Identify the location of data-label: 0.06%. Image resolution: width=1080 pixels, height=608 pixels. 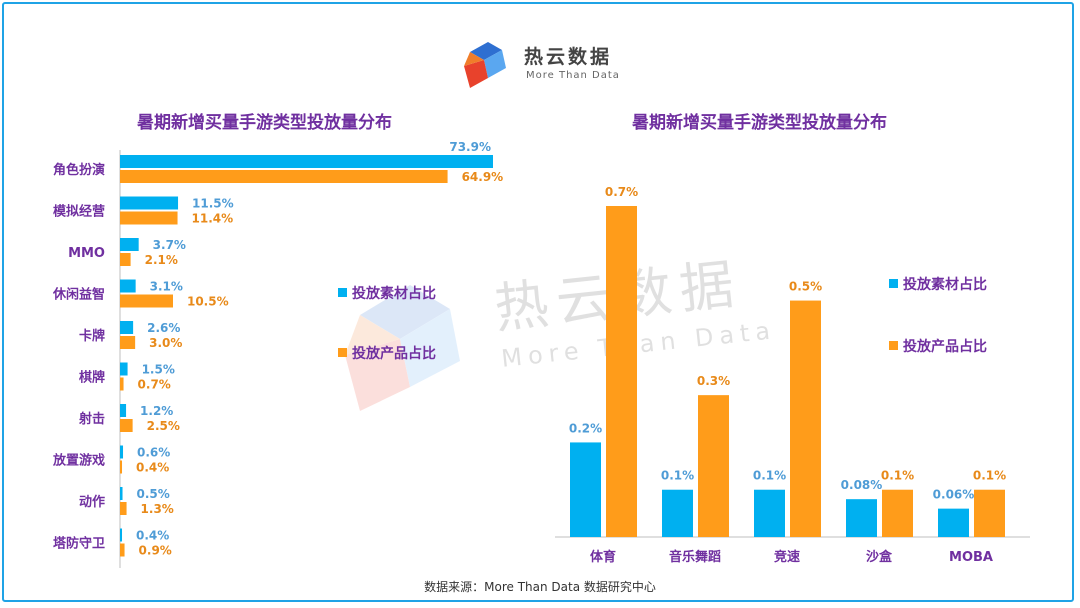
(954, 495).